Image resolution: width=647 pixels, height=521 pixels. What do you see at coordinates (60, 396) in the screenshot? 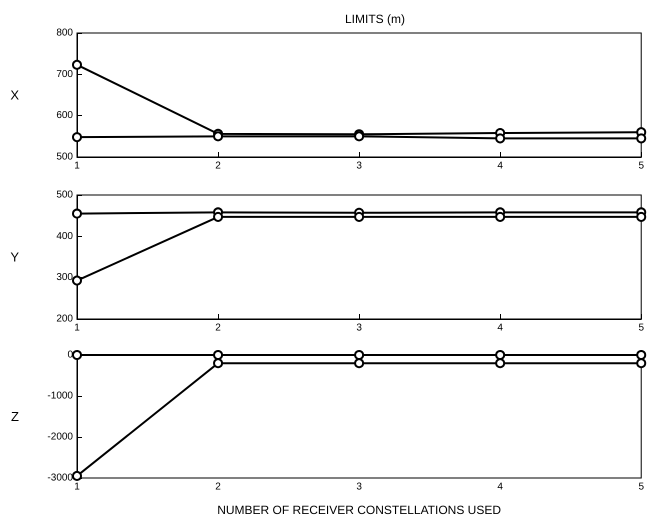
I see `y-tick-label: -1000` at bounding box center [60, 396].